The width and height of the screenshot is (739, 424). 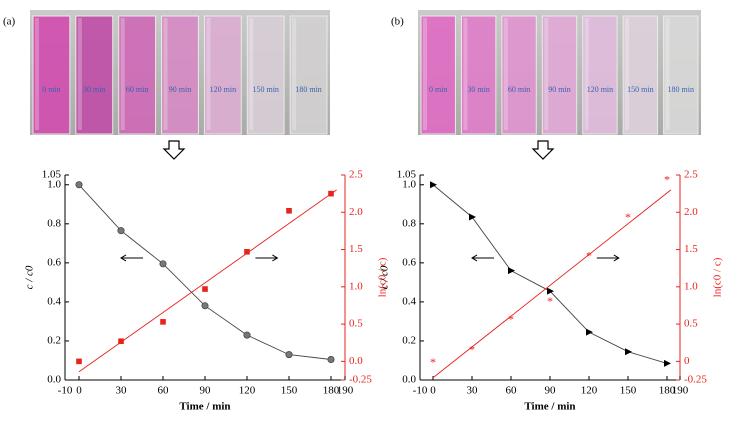 What do you see at coordinates (51, 89) in the screenshot?
I see `vial-label: 0 min` at bounding box center [51, 89].